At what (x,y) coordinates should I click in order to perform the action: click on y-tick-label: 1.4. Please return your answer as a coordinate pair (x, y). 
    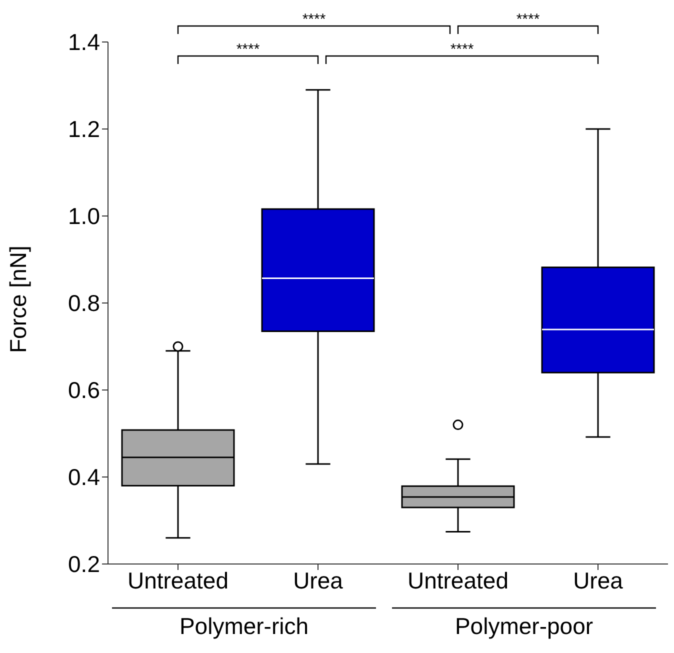
    Looking at the image, I should click on (84, 42).